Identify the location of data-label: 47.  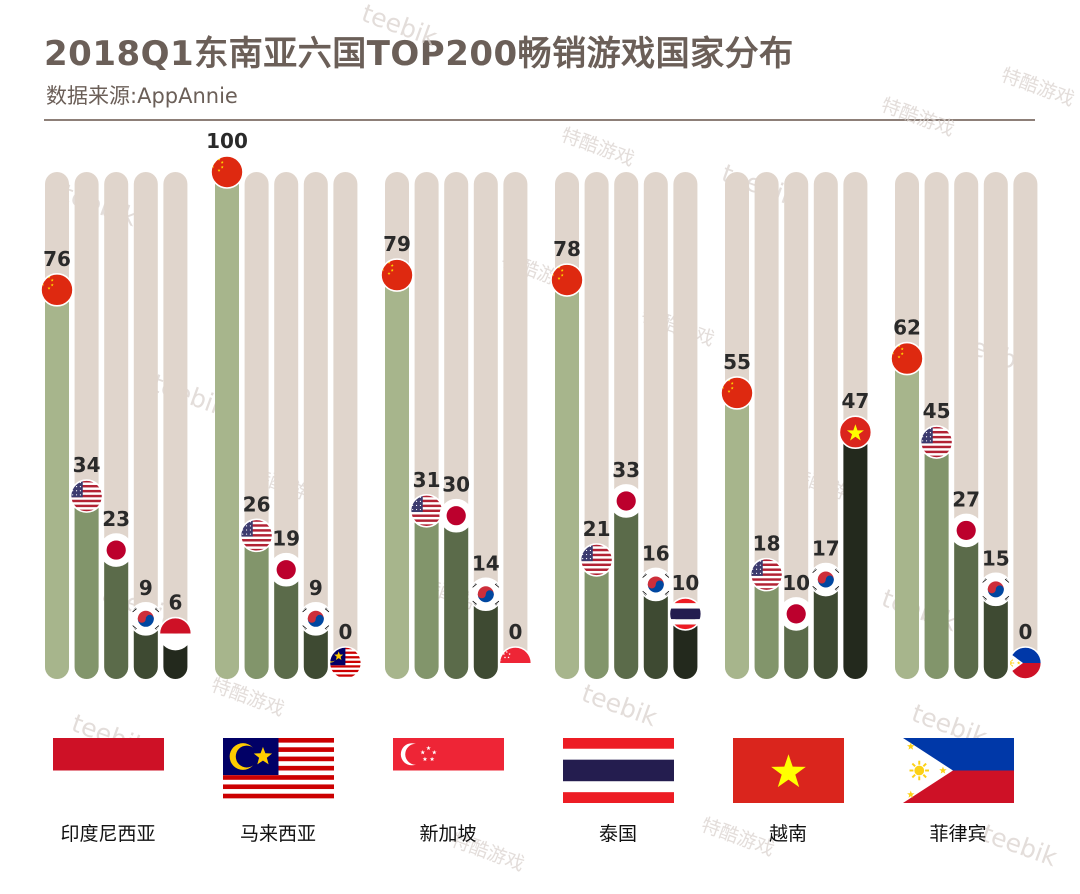
(855, 401).